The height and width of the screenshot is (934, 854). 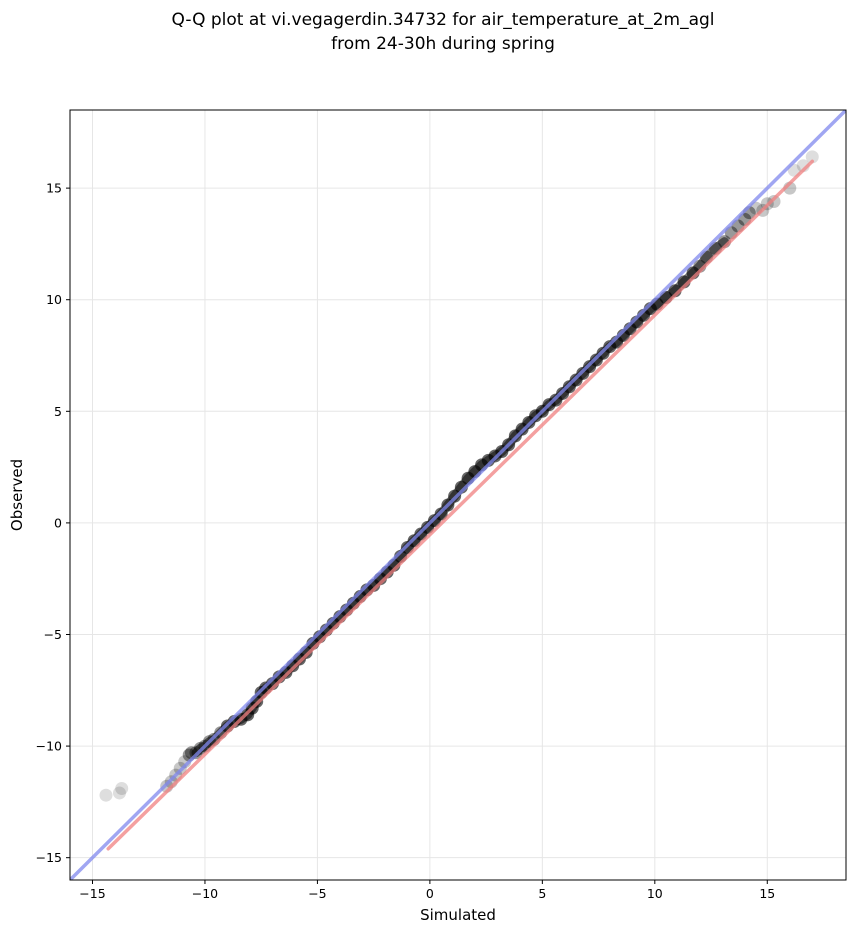 I want to click on y-tick-label: −5, so click(x=53, y=634).